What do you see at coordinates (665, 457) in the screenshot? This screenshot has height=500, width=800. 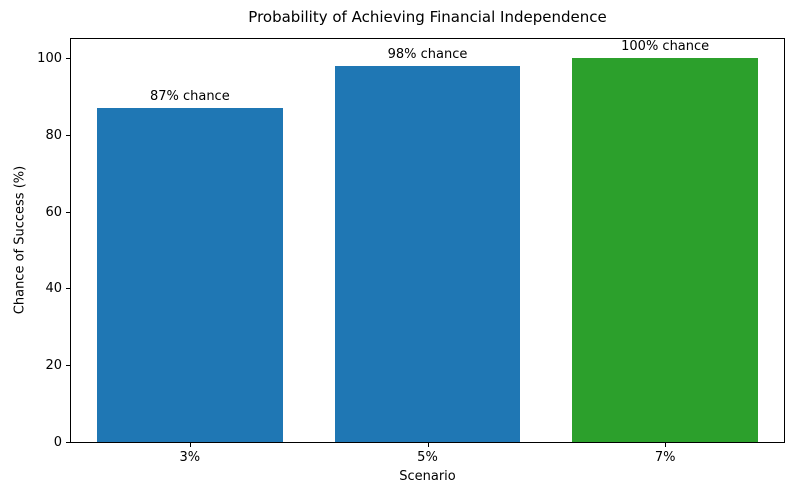 I see `x-tick-label: 7%` at bounding box center [665, 457].